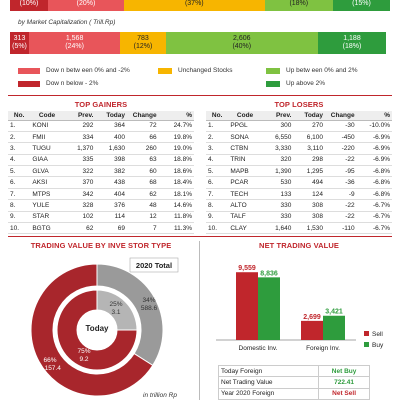 The width and height of the screenshot is (400, 400). What do you see at coordinates (149, 308) in the screenshot?
I see `outer-foreign-value: 588.6` at bounding box center [149, 308].